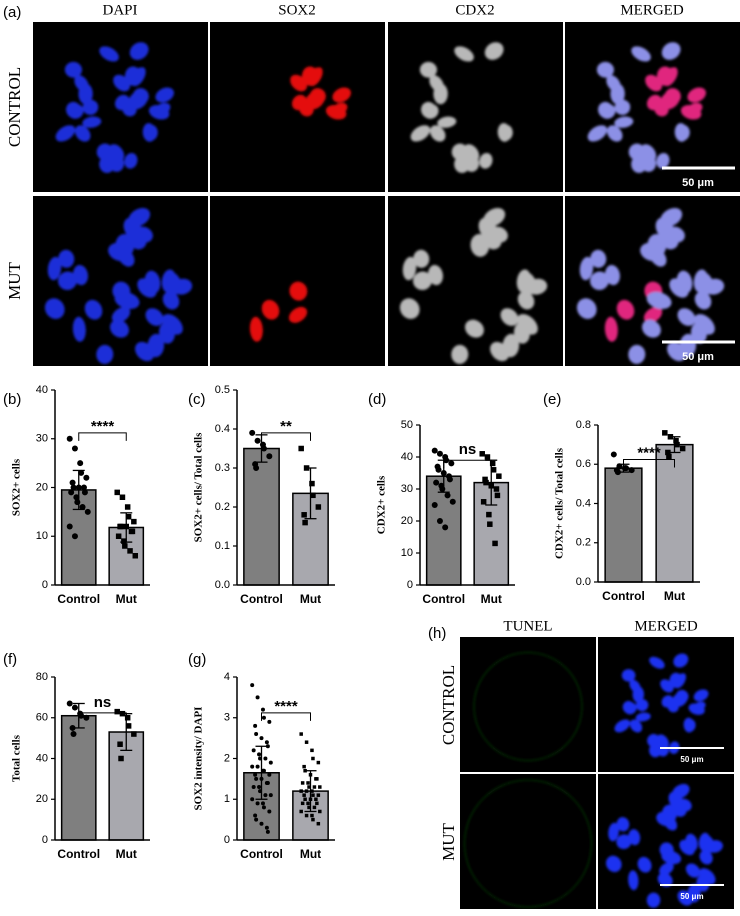  What do you see at coordinates (407, 553) in the screenshot?
I see `y-tick-label: 10` at bounding box center [407, 553].